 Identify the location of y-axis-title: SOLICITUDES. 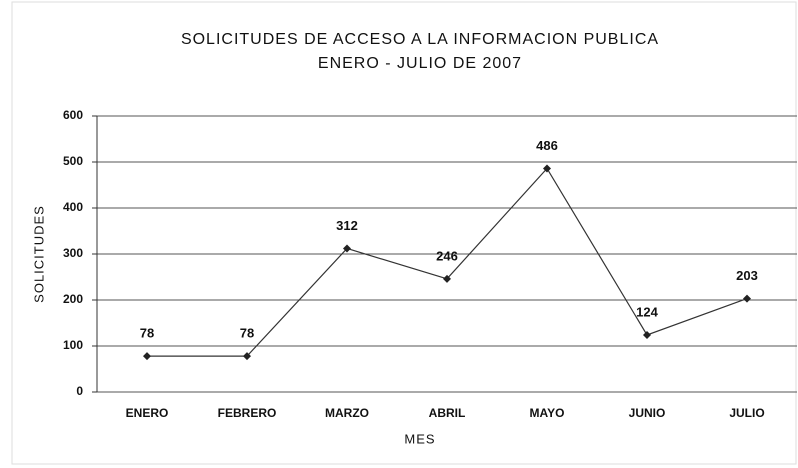
(38, 254).